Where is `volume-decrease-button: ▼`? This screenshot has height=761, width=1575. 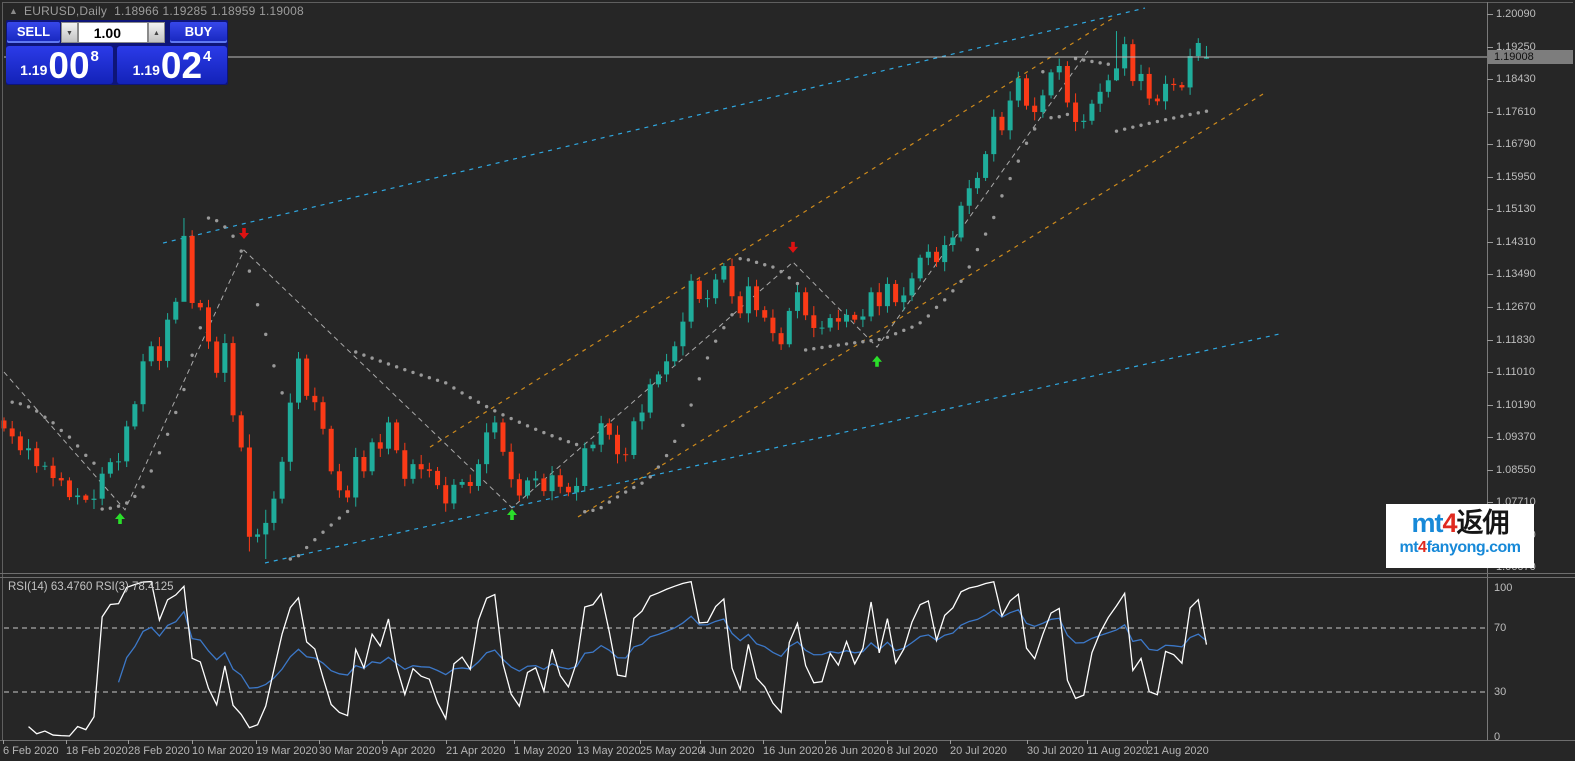 volume-decrease-button: ▼ is located at coordinates (69, 32).